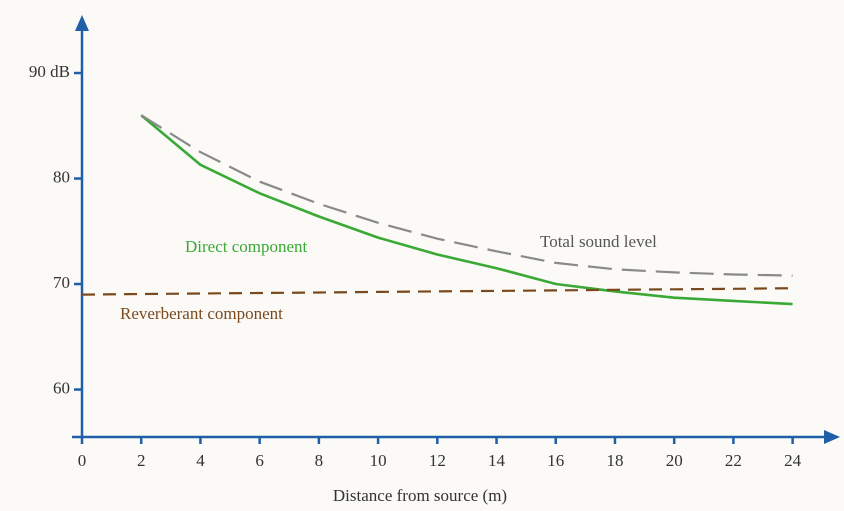 The image size is (844, 511). What do you see at coordinates (201, 313) in the screenshot?
I see `series-label: Reverberant component` at bounding box center [201, 313].